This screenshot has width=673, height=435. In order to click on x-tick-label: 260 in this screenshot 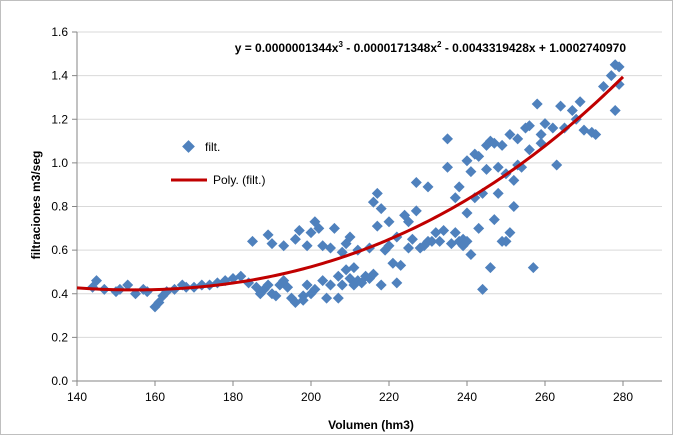, I will do `click(545, 397)`.